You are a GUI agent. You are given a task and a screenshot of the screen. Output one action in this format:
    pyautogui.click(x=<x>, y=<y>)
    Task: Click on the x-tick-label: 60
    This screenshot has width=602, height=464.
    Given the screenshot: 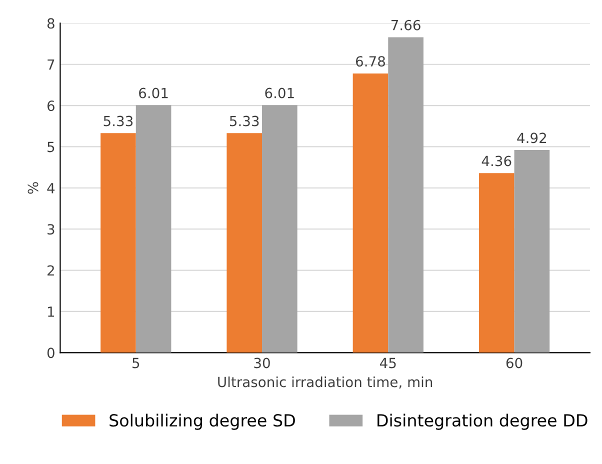 What is the action you would take?
    pyautogui.click(x=514, y=363)
    